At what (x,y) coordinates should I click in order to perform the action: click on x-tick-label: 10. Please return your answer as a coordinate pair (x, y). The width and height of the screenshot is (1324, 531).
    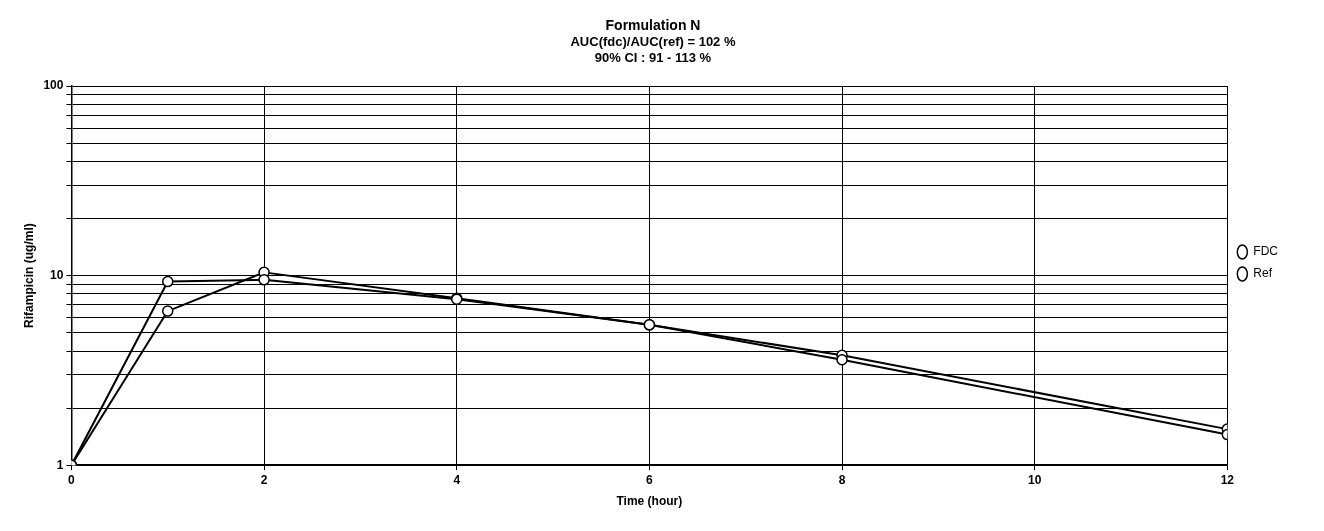
    Looking at the image, I should click on (1035, 479).